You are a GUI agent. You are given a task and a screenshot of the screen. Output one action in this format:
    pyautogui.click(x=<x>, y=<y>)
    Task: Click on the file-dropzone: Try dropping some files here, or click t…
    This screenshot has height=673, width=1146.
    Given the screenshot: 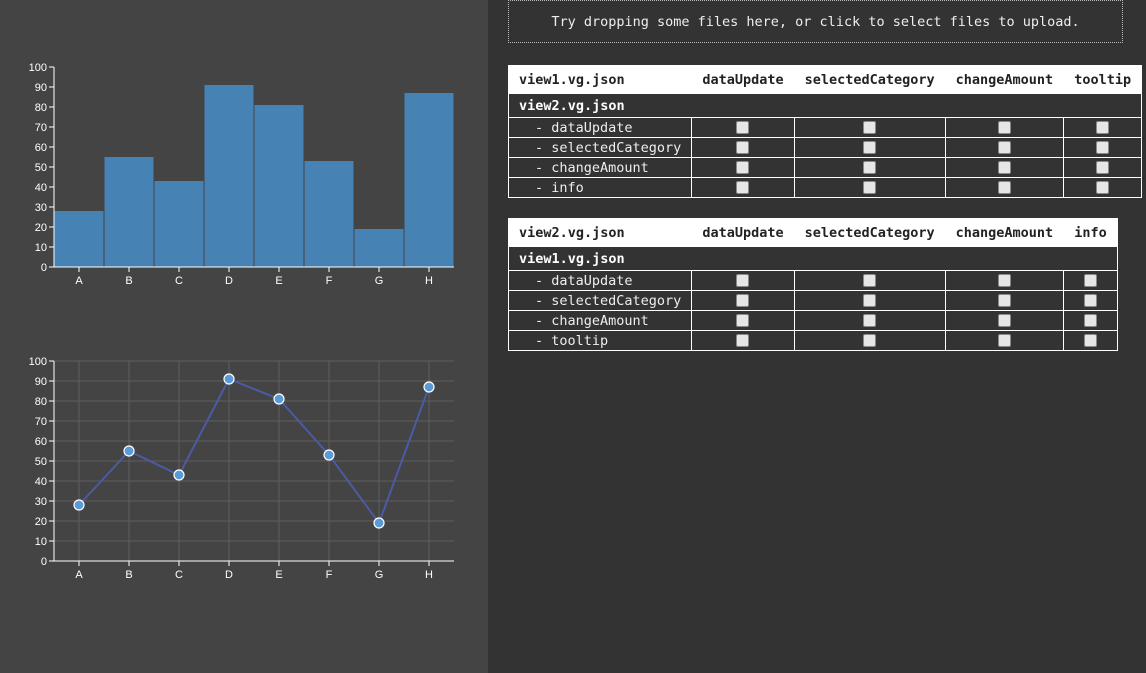 What is the action you would take?
    pyautogui.click(x=815, y=21)
    